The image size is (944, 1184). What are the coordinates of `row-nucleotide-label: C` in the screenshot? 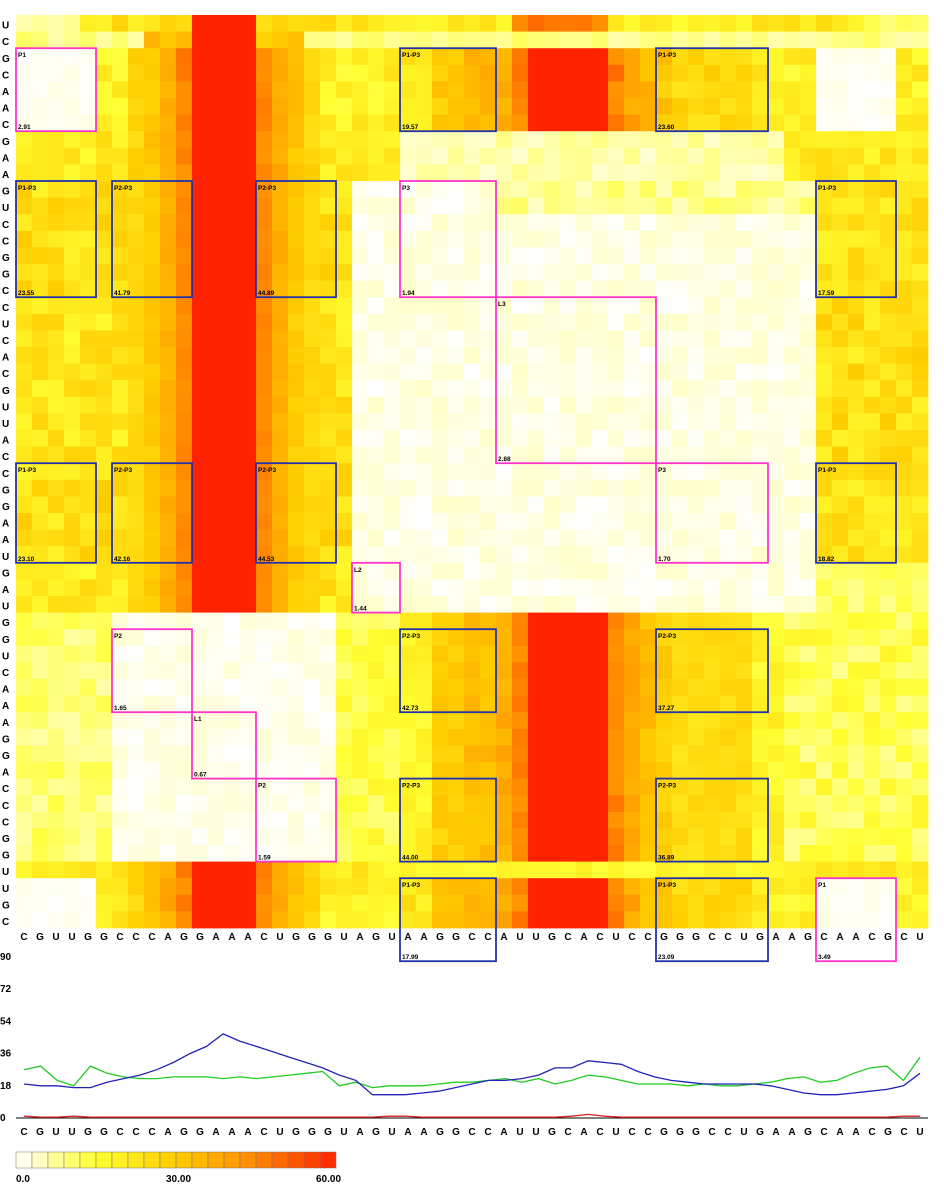 It's located at (5, 374).